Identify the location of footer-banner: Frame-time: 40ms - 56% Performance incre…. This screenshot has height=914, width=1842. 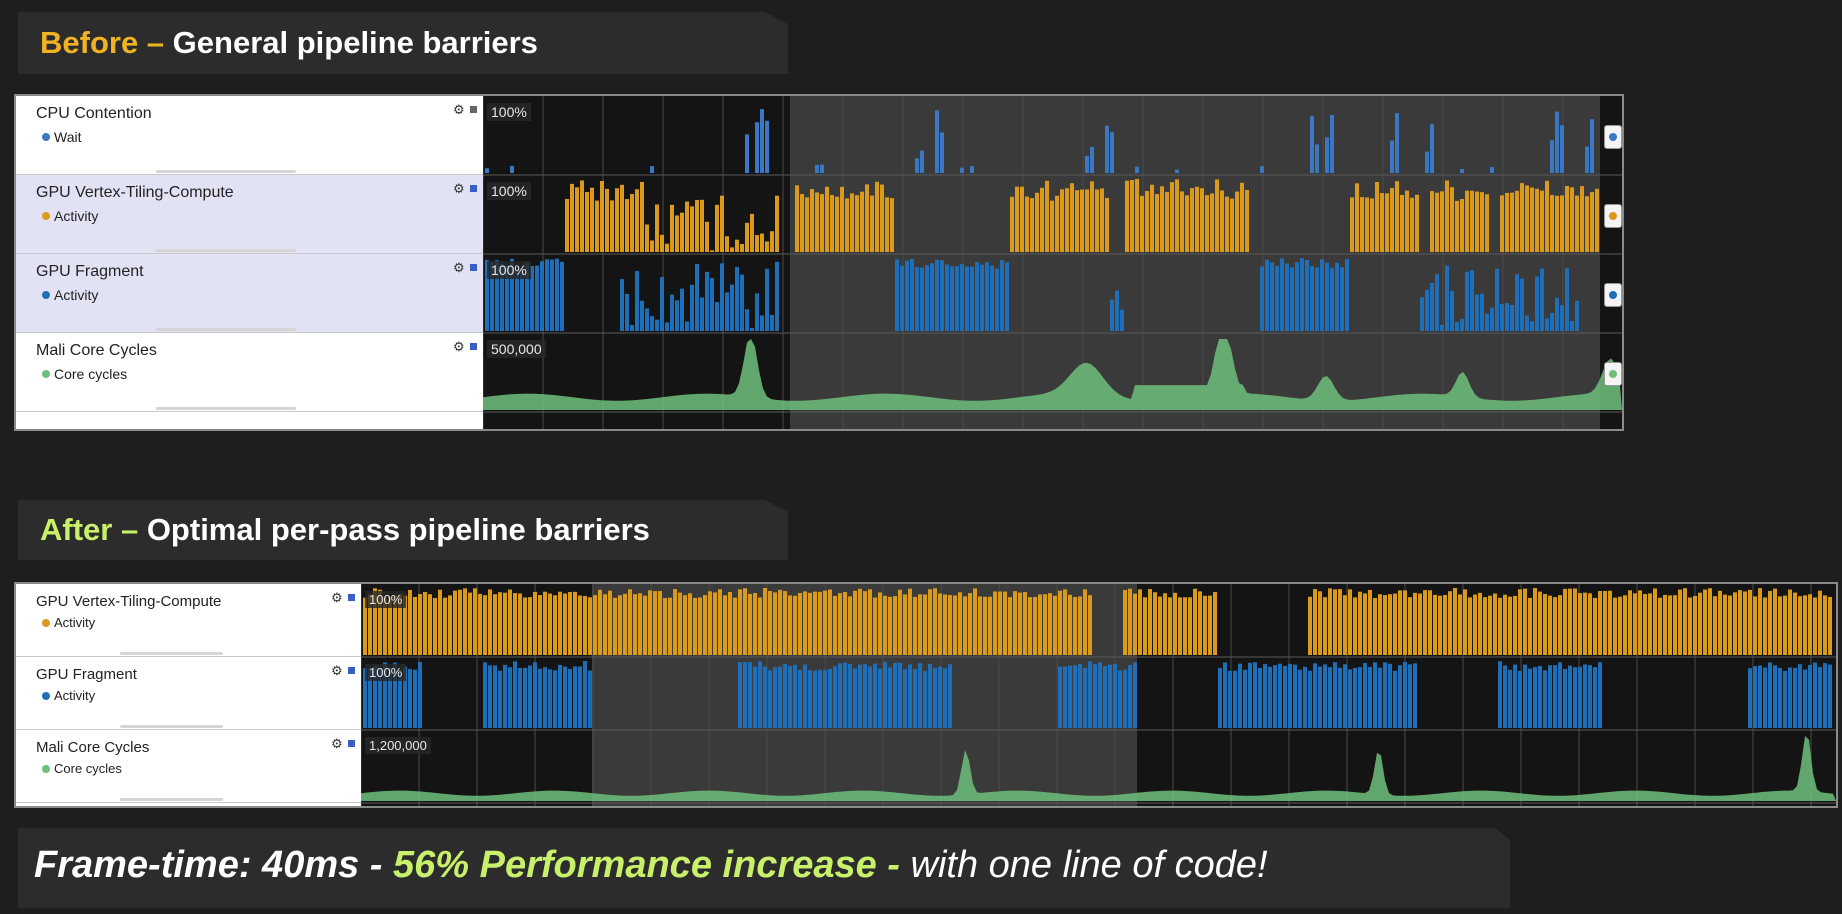
(764, 868).